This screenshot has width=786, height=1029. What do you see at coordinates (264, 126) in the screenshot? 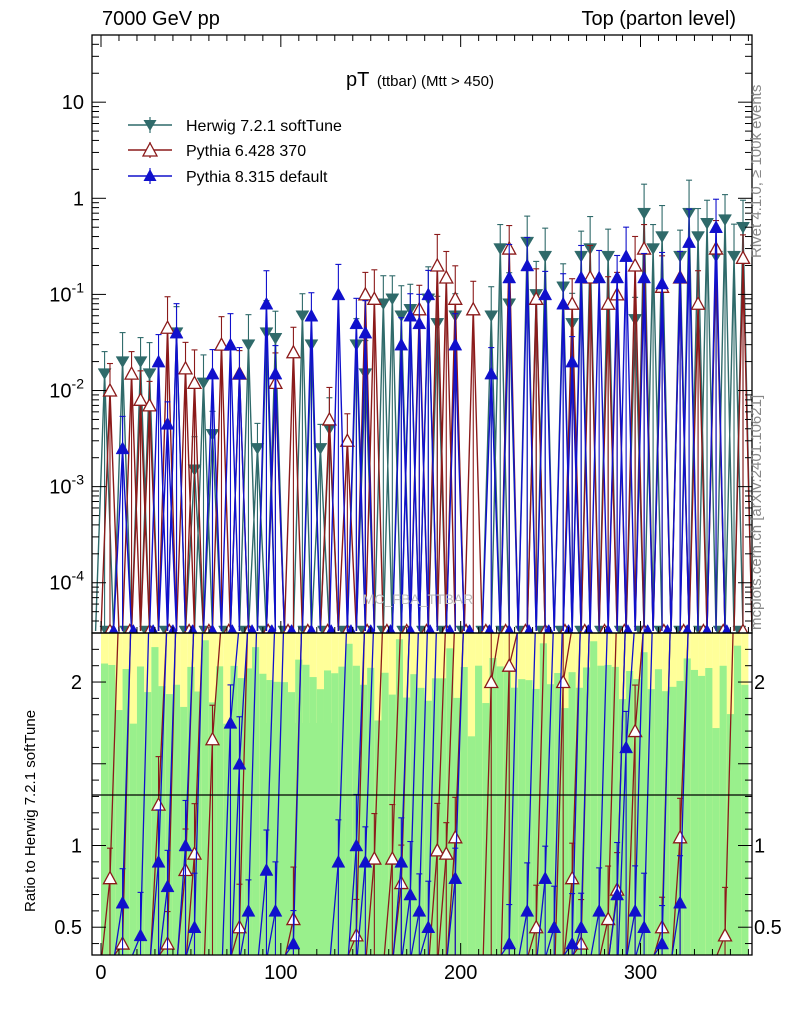
I see `legend-label-herwig: Herwig 7.2.1 softTune` at bounding box center [264, 126].